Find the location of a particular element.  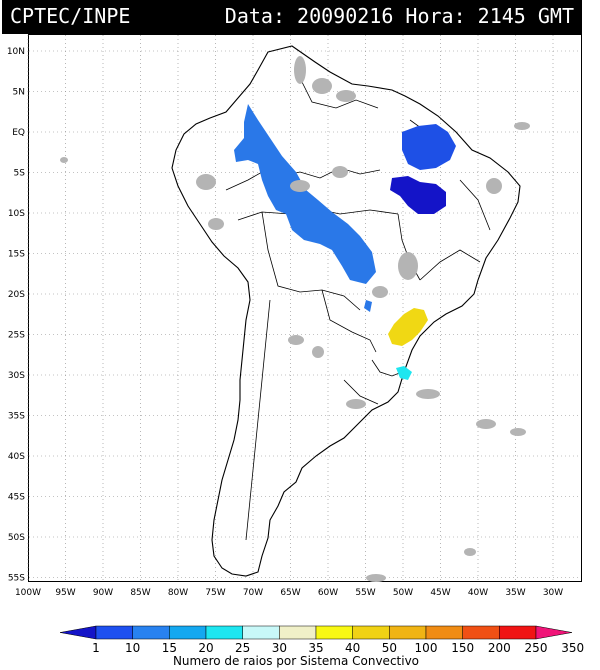

source-title: CPTEC/INPE is located at coordinates (70, 16).